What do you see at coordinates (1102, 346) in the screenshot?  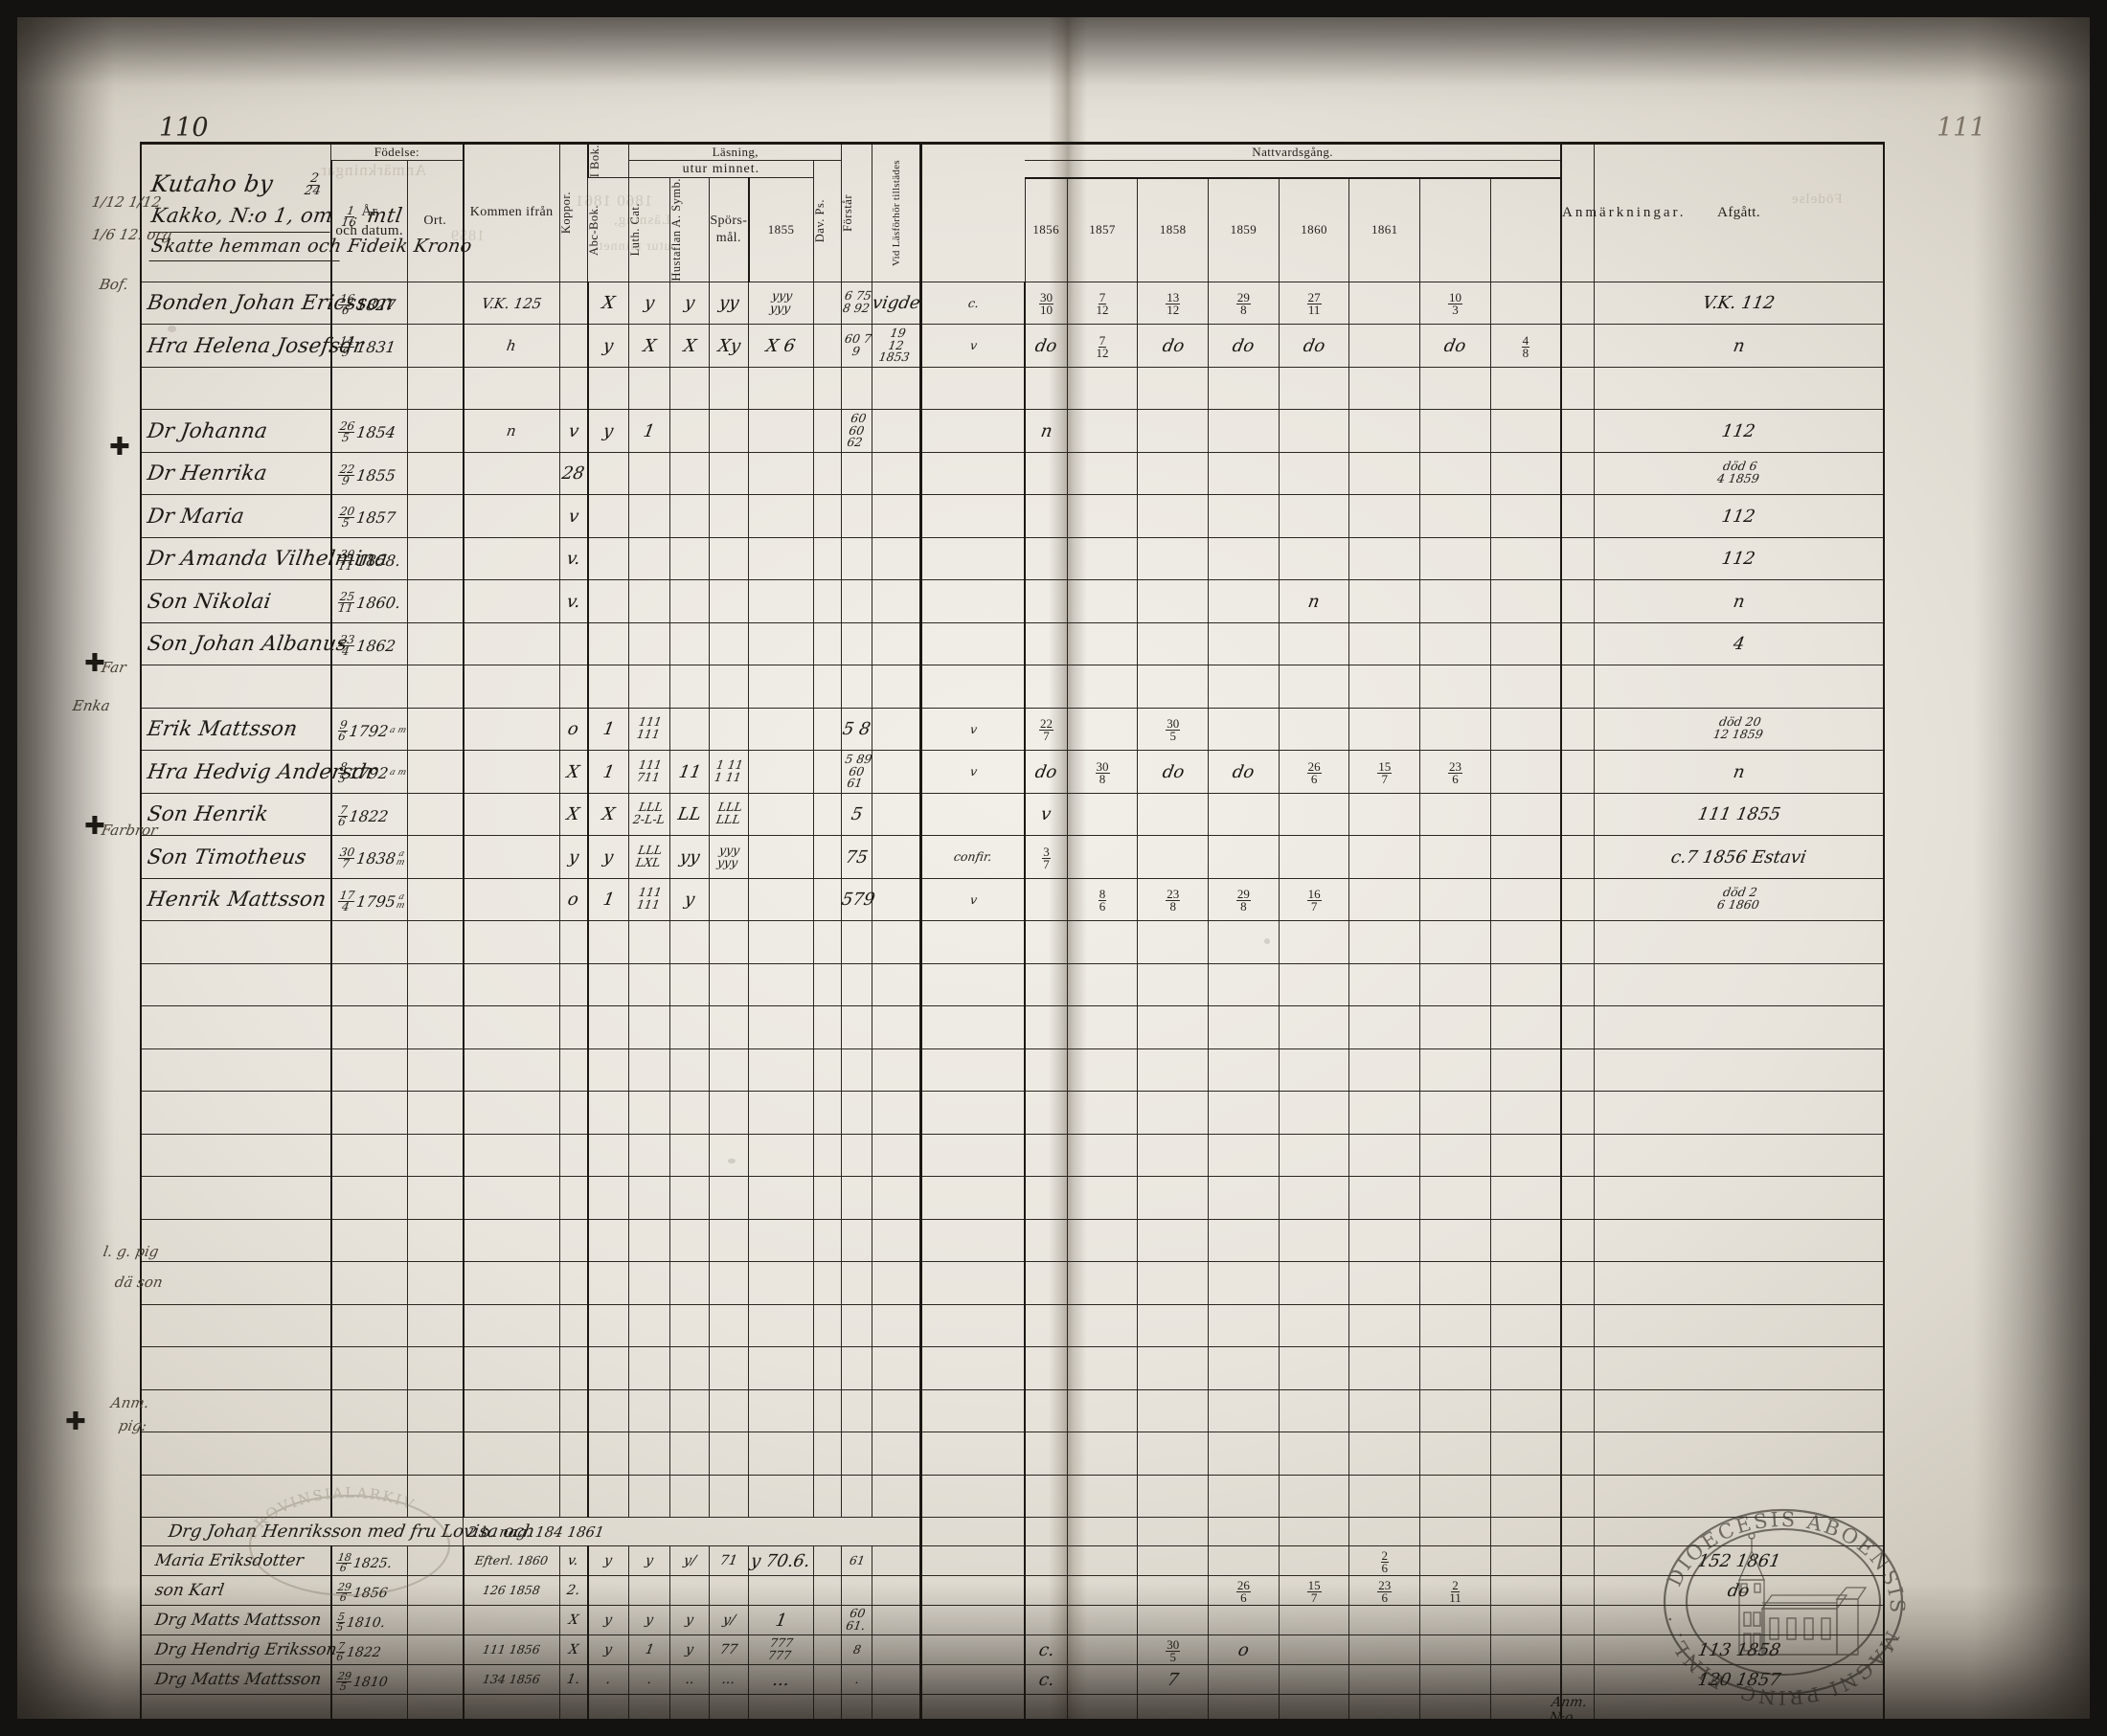 I see `nv-cell-1856: 7 12` at bounding box center [1102, 346].